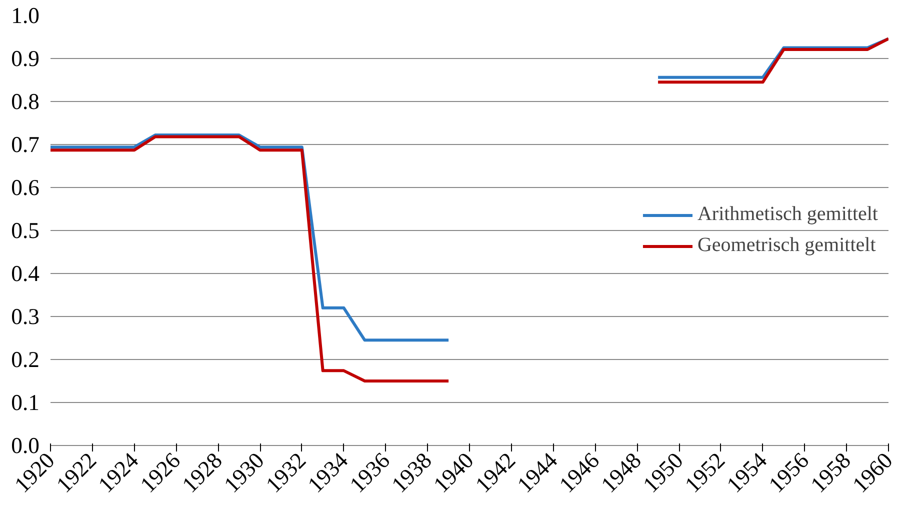 The image size is (906, 520). Describe the element at coordinates (25, 230) in the screenshot. I see `y-tick-label: 0.5` at that location.